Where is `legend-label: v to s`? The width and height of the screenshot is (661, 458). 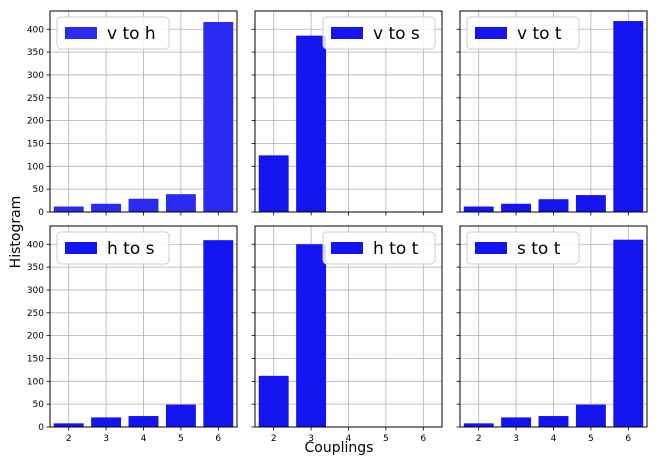
legend-label: v to s is located at coordinates (396, 34).